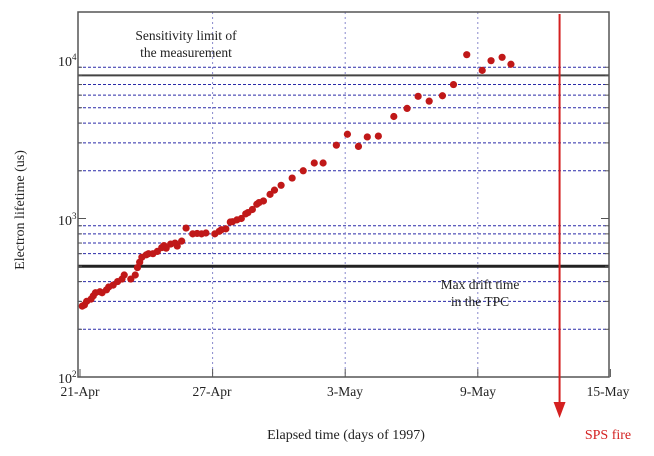  What do you see at coordinates (186, 35) in the screenshot?
I see `sensitivity-label-line1: Sensitivity limit of` at bounding box center [186, 35].